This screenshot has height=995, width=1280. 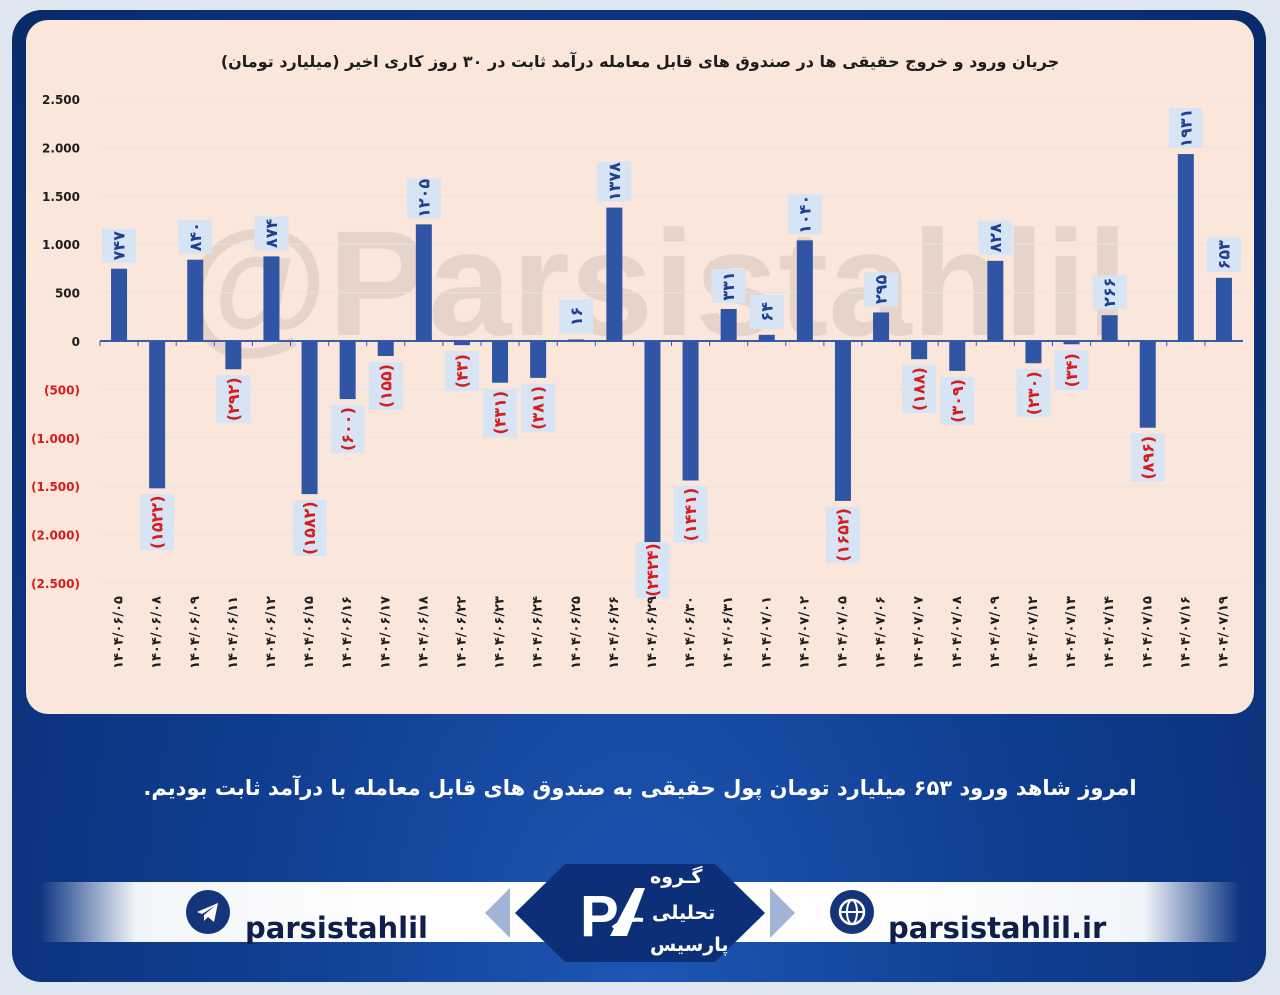 What do you see at coordinates (538, 632) in the screenshot?
I see `x-tick-label: ۱۴۰۴/۰۶/۲۴` at bounding box center [538, 632].